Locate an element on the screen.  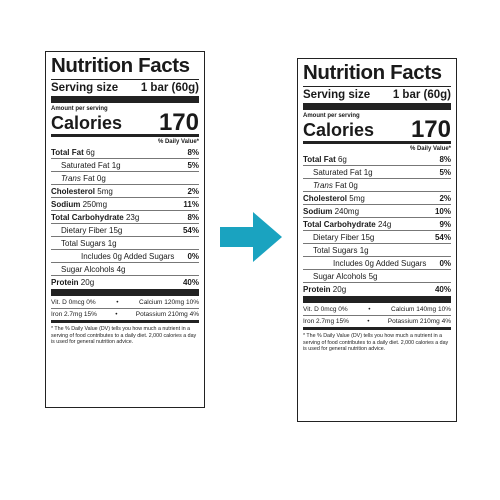
carbohydrate-amount: 23g is located at coordinates (132, 217).